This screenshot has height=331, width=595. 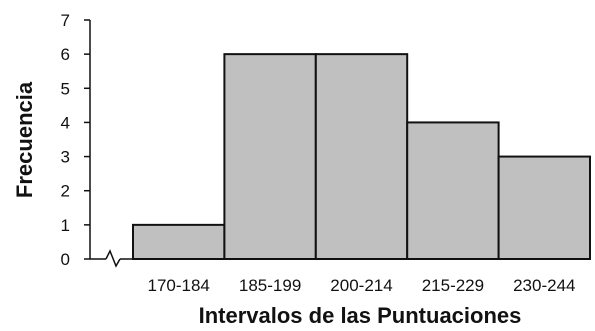 What do you see at coordinates (361, 285) in the screenshot?
I see `x-tick-label: 200-214` at bounding box center [361, 285].